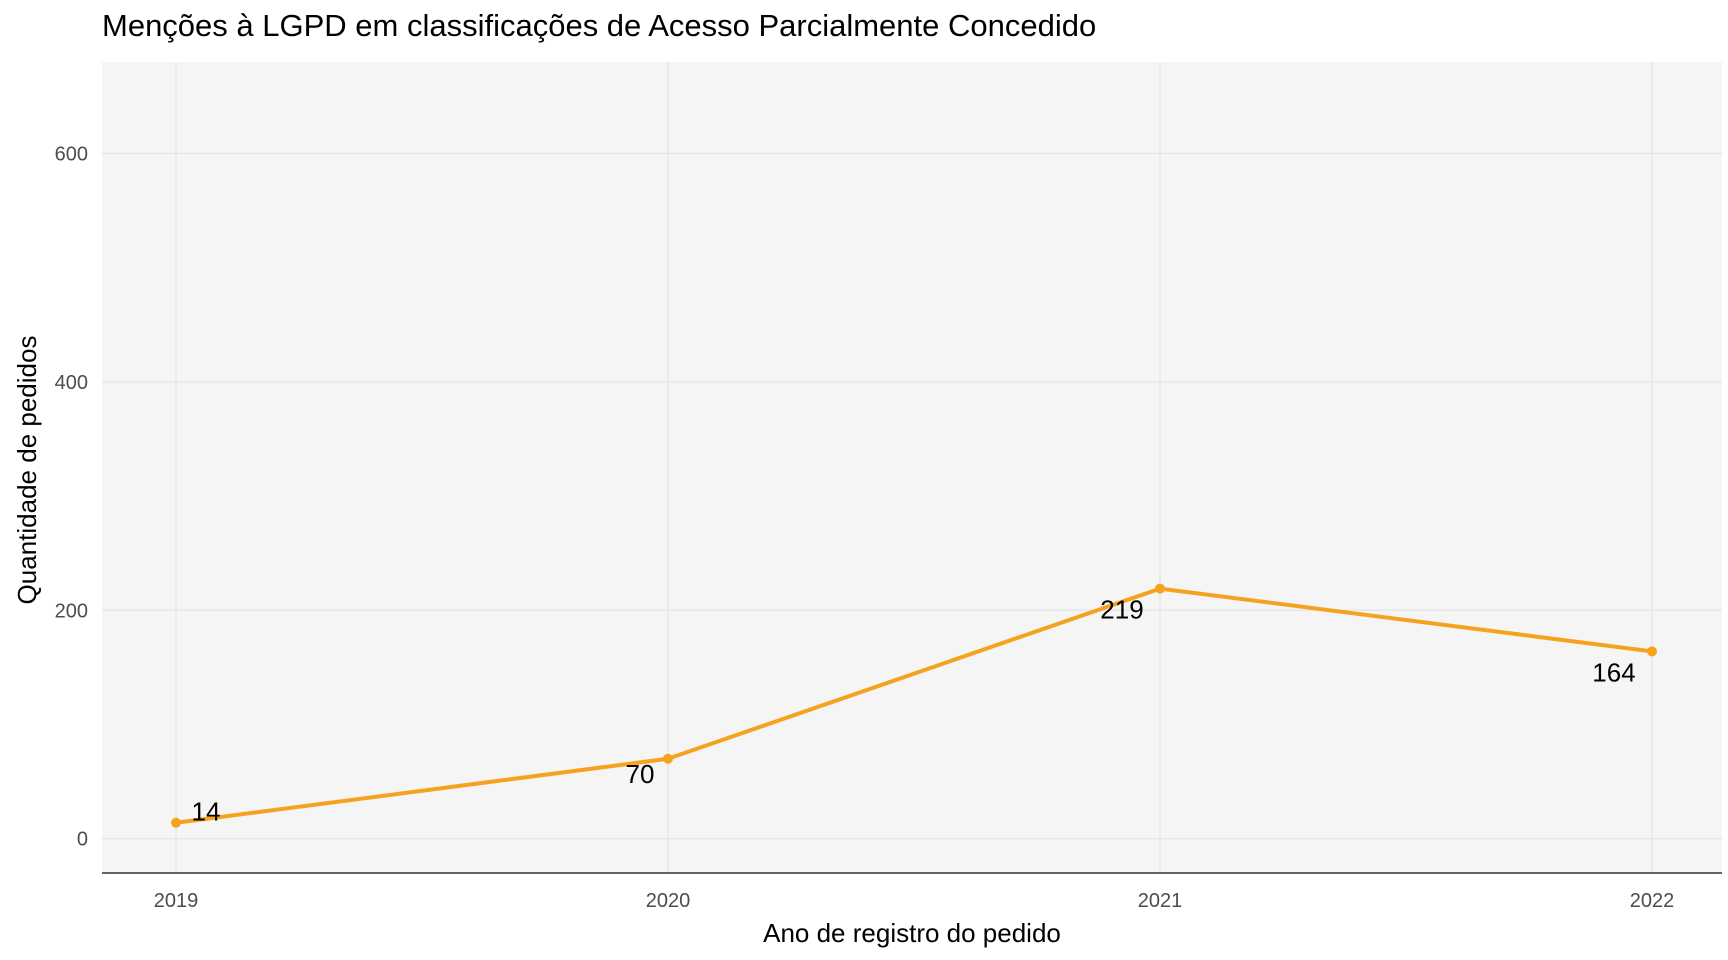 The width and height of the screenshot is (1728, 960). What do you see at coordinates (1121, 610) in the screenshot?
I see `data-label: 219` at bounding box center [1121, 610].